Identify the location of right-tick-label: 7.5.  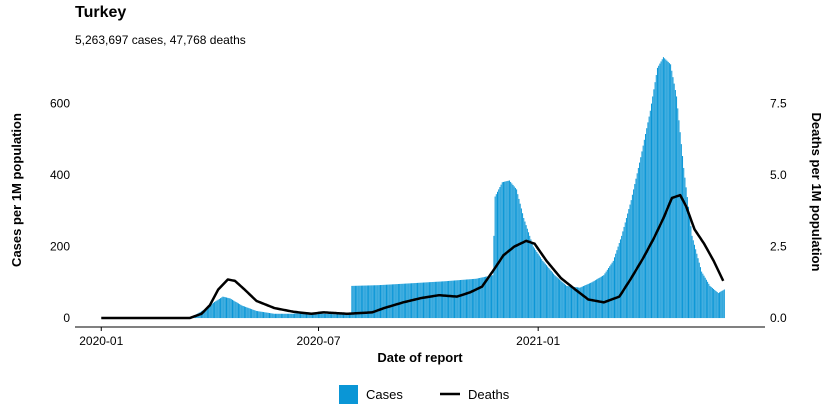
(778, 104).